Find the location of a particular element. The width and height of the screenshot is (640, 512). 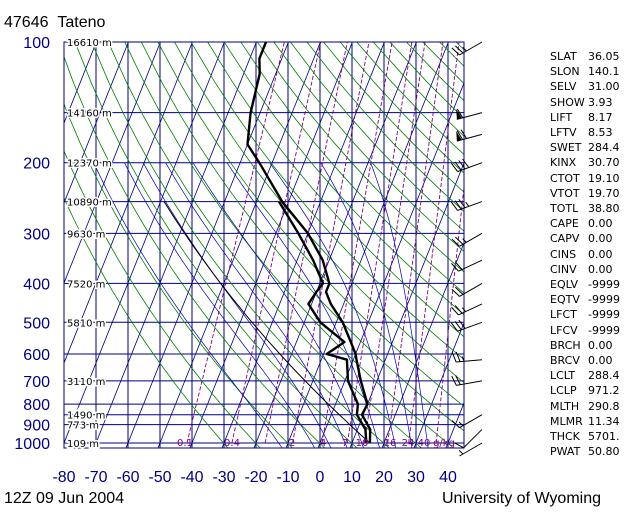

temperature-tick-label: -30 is located at coordinates (223, 477).